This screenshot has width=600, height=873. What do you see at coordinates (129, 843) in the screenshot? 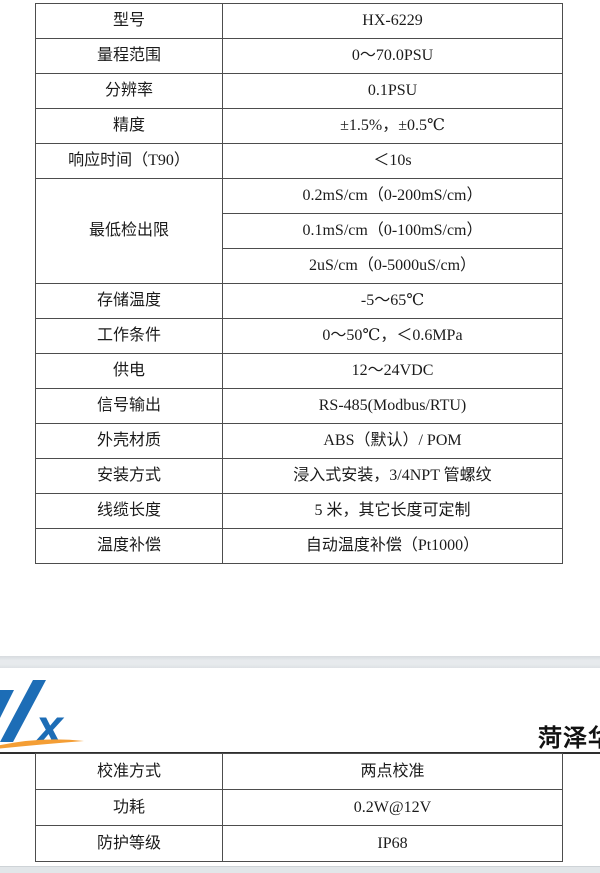
I see `spec-label-protection-rating: 防护等级` at bounding box center [129, 843].